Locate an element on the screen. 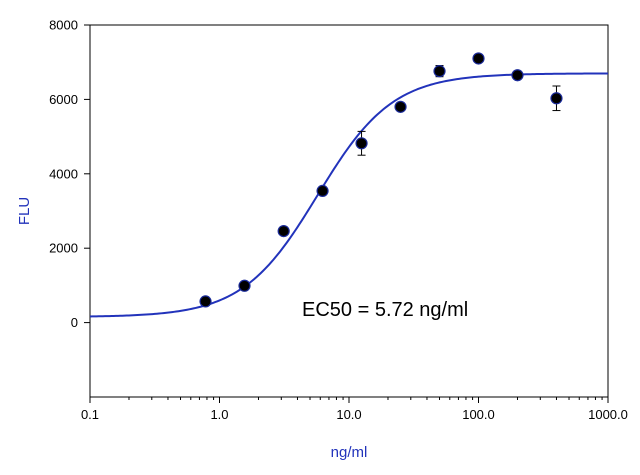  ec50-annotation: EC50 = 5.72 ng/ml is located at coordinates (385, 310).